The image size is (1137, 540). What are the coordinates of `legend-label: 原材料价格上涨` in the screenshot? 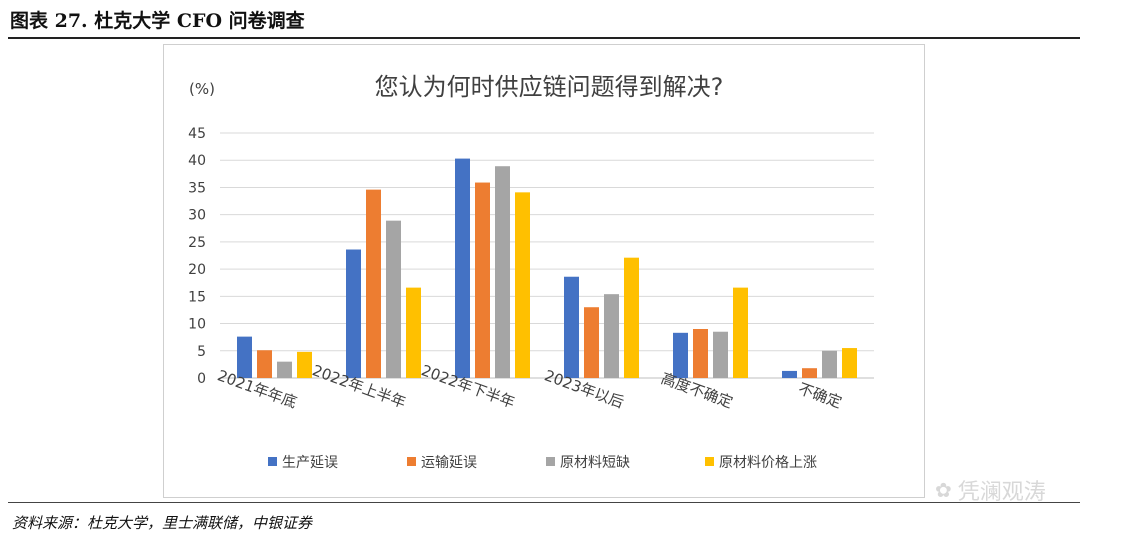 It's located at (768, 463).